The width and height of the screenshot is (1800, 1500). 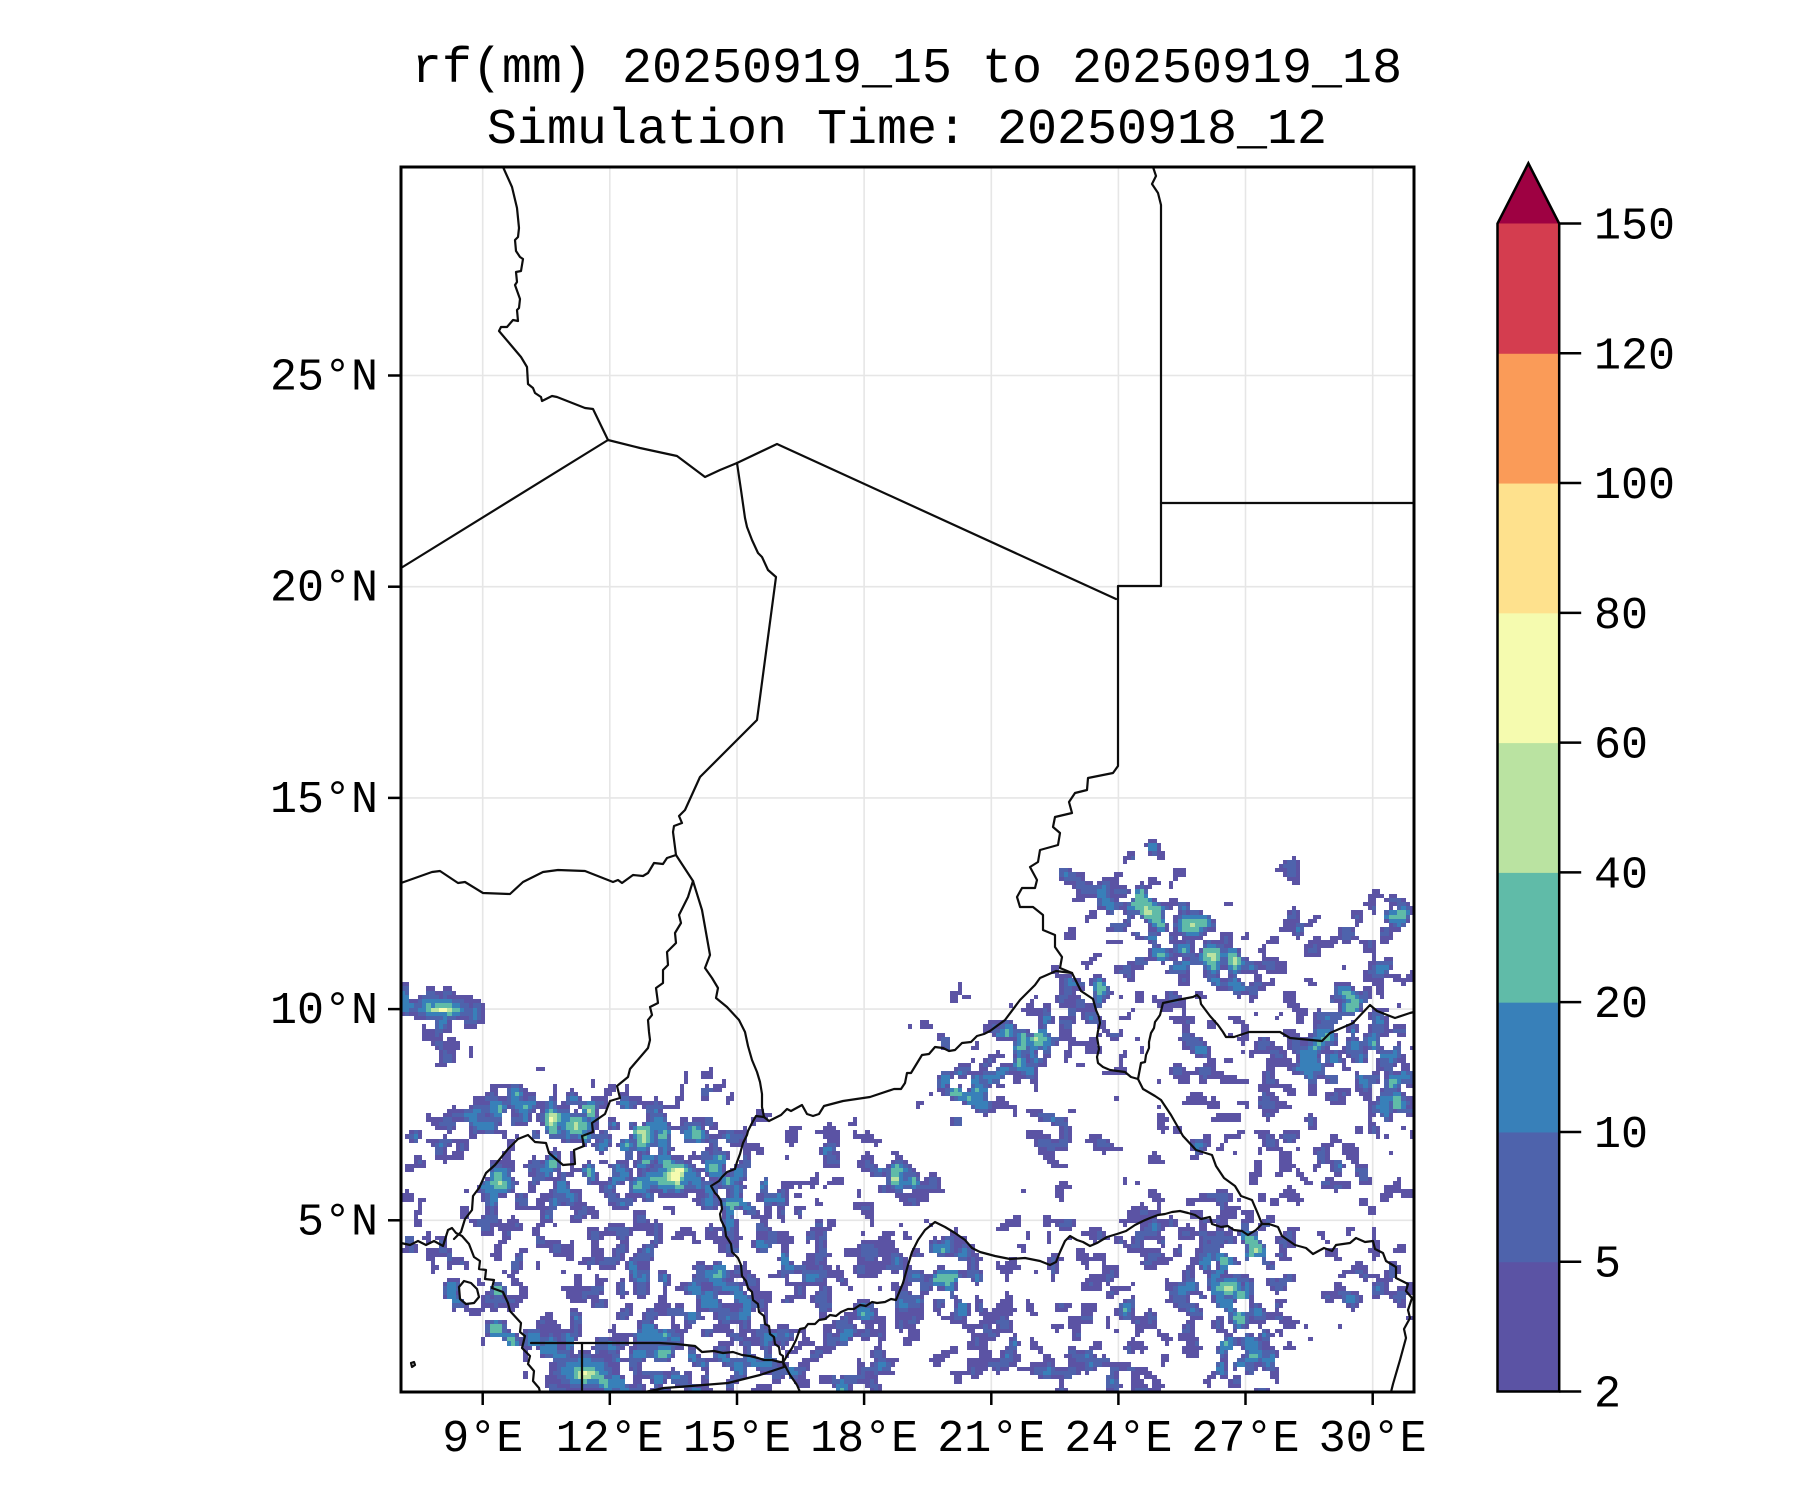 What do you see at coordinates (1607, 1395) in the screenshot?
I see `svg-text: 2` at bounding box center [1607, 1395].